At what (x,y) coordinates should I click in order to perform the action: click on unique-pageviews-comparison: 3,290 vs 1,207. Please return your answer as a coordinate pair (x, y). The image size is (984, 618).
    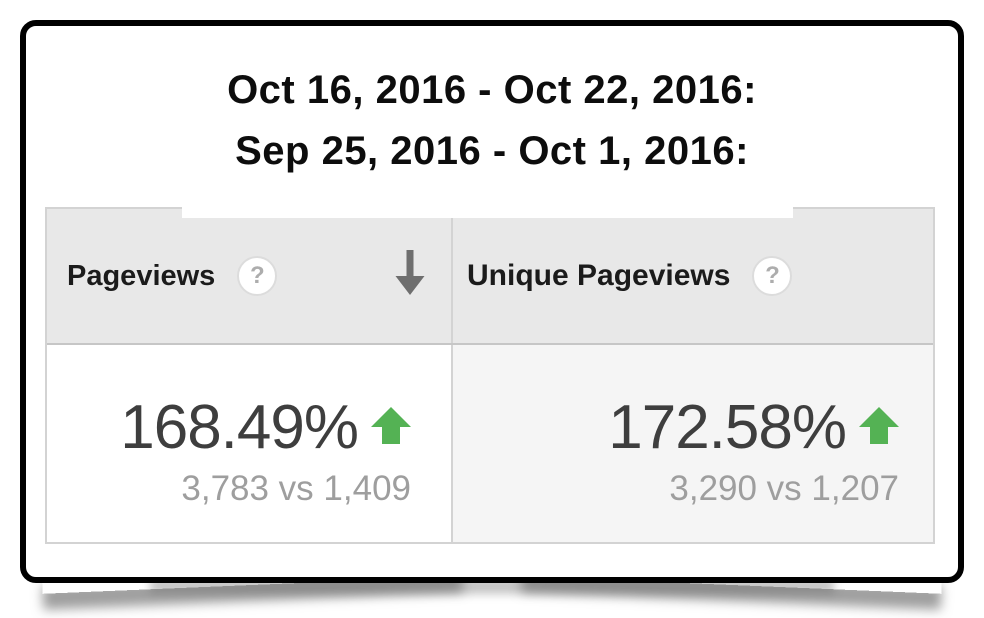
    Looking at the image, I should click on (784, 488).